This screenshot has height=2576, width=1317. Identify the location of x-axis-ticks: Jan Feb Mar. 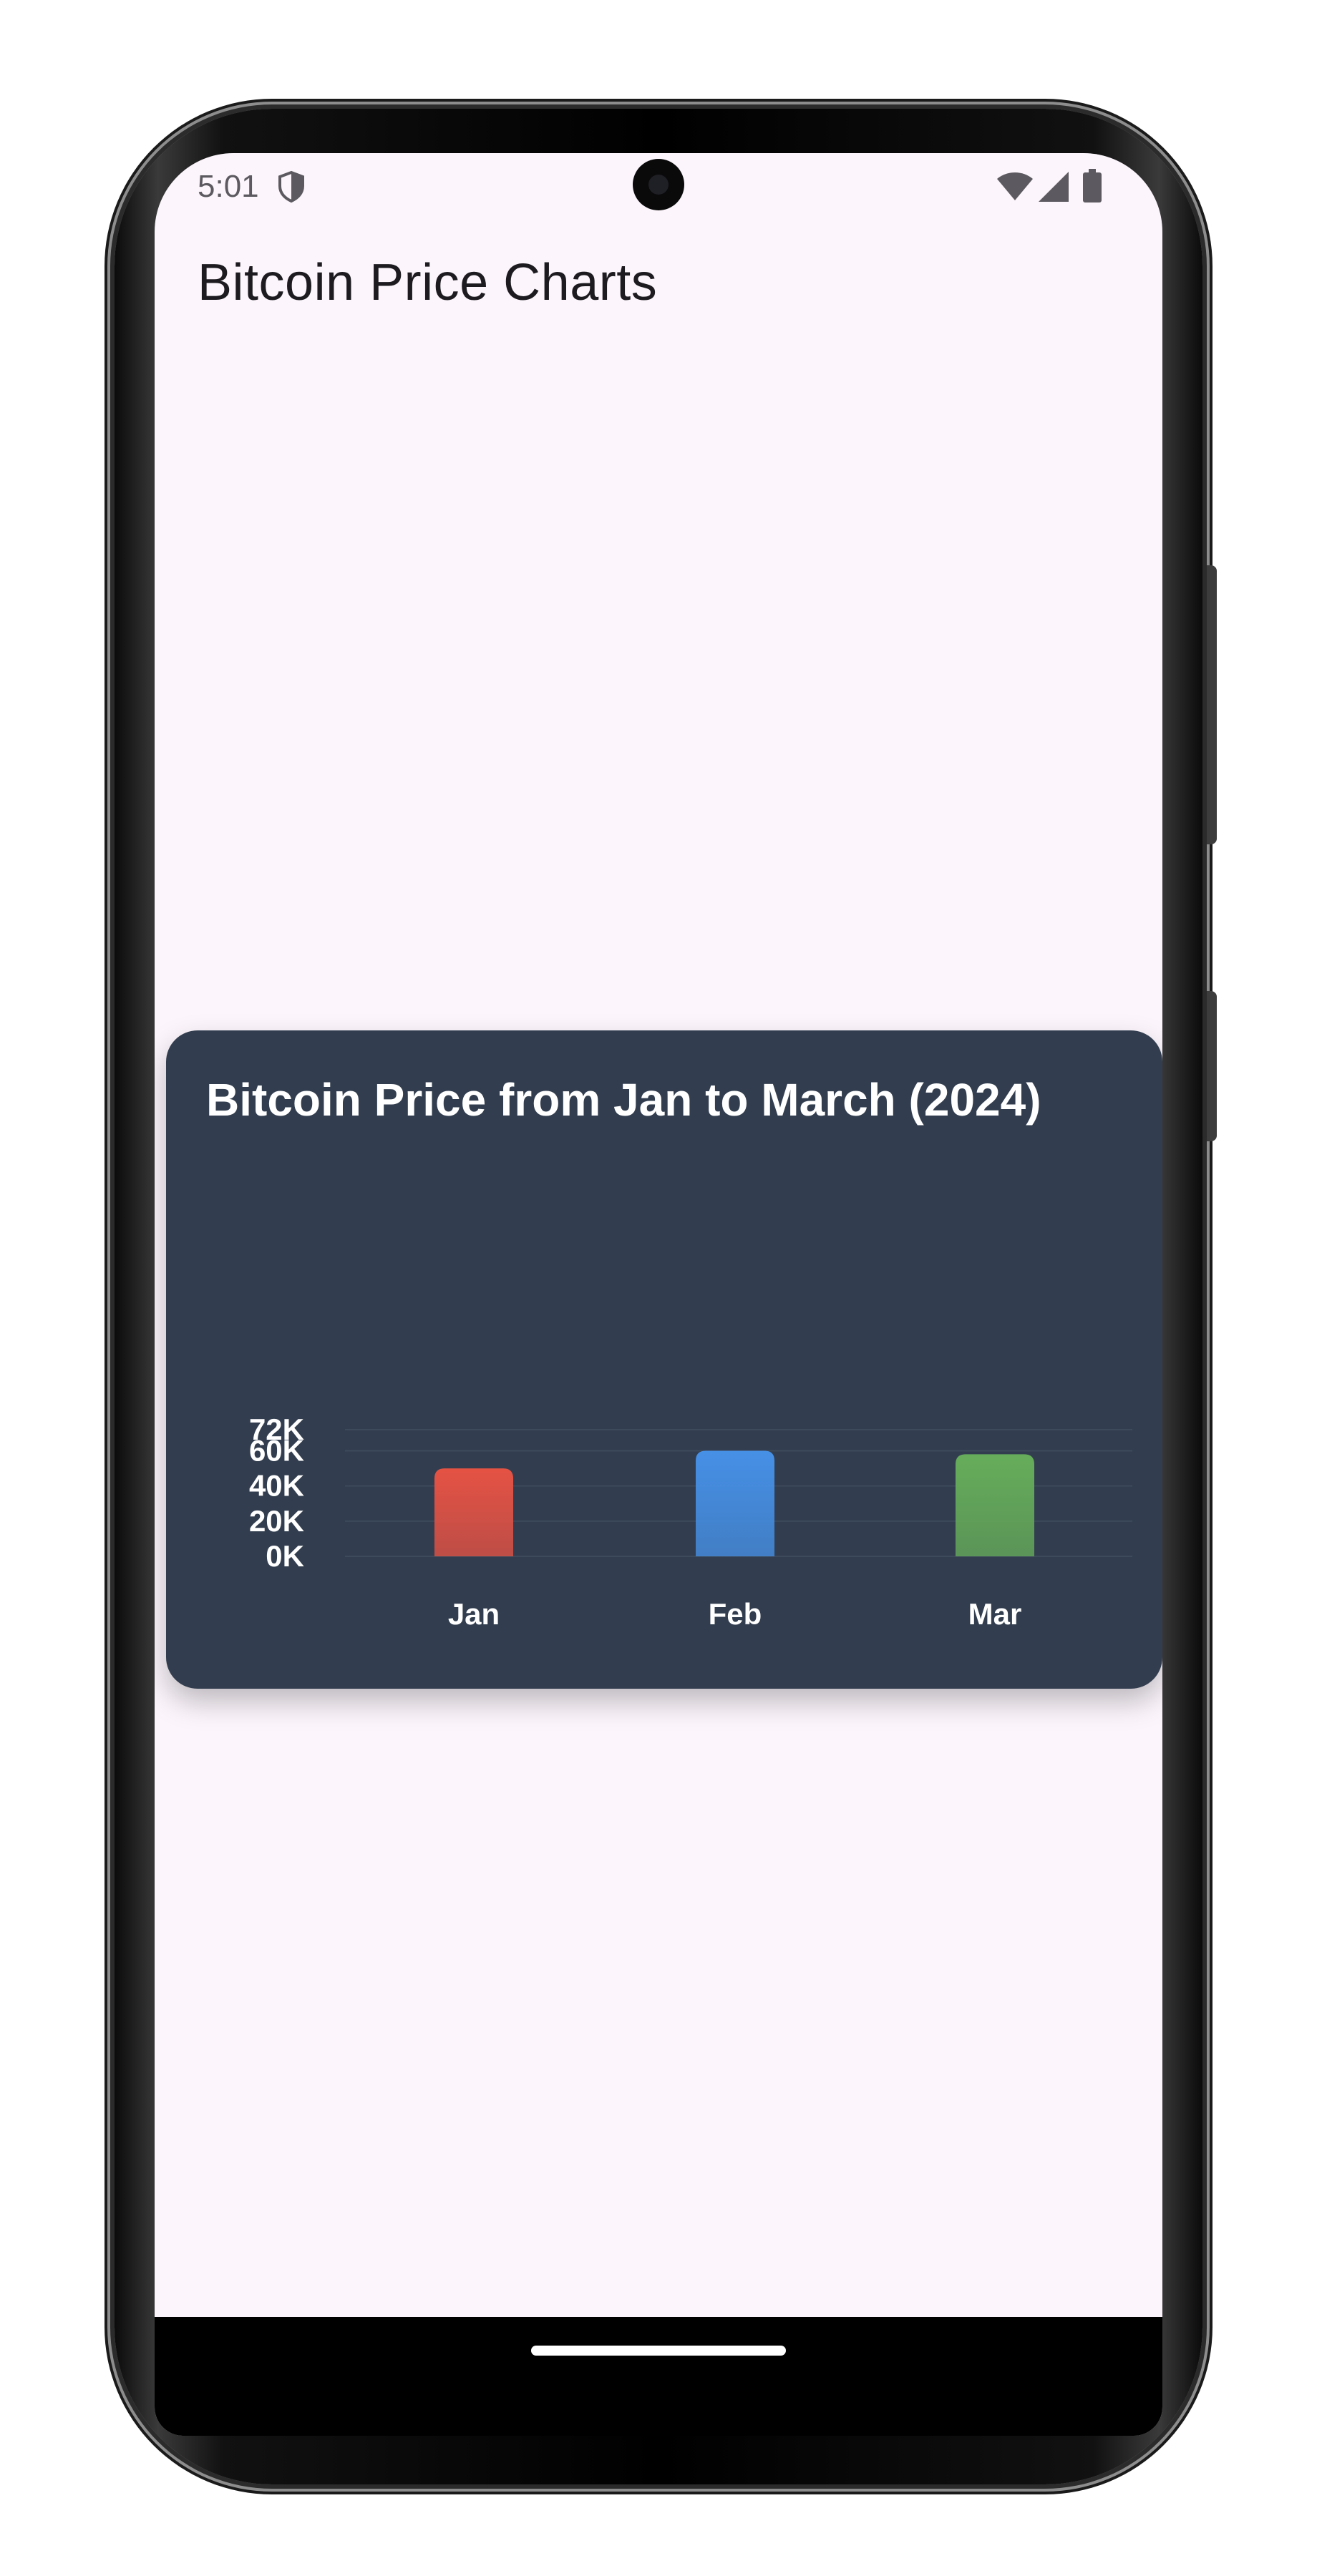
(735, 1614).